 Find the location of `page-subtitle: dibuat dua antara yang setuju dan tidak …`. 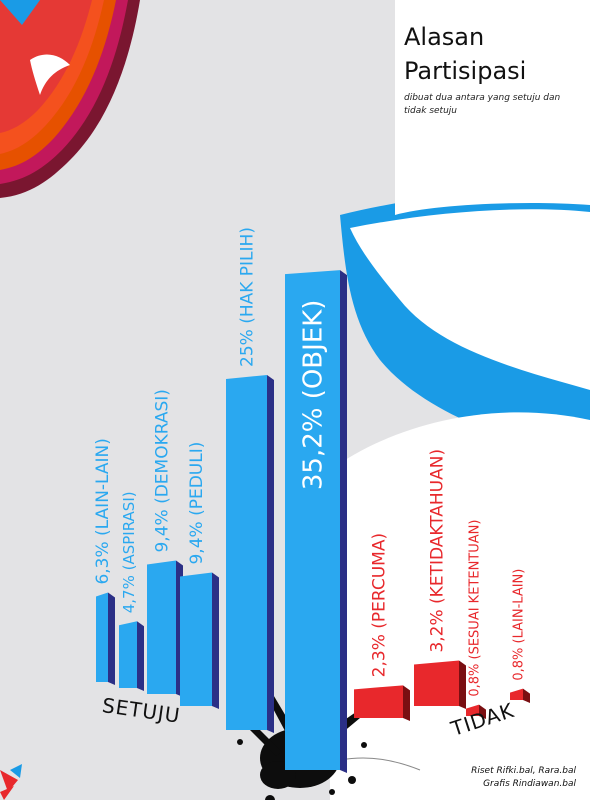

page-subtitle: dibuat dua antara yang setuju dan tidak … is located at coordinates (482, 104).